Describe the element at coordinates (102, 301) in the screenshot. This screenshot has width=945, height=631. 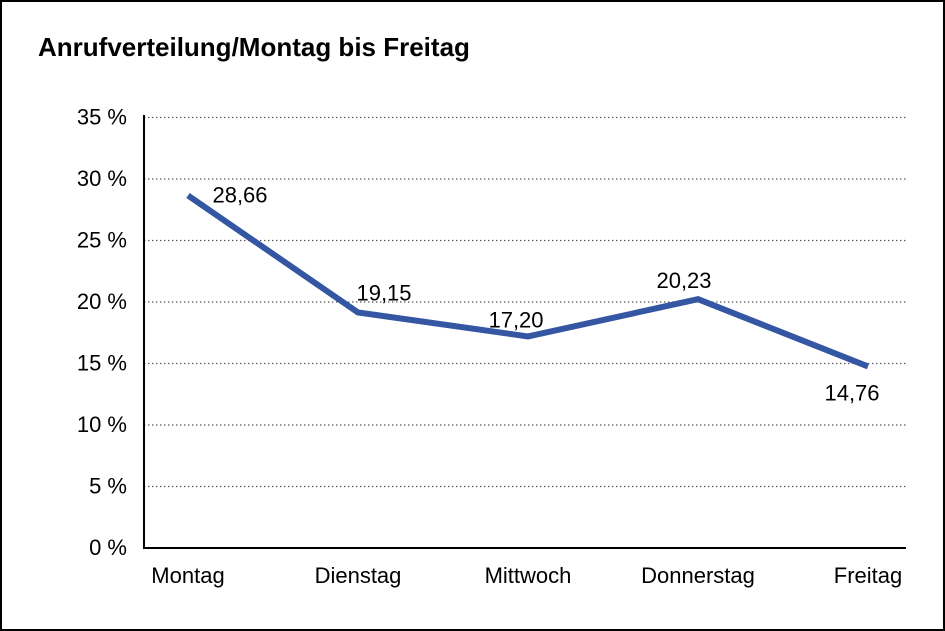
I see `y-tick-label: 20 %` at that location.